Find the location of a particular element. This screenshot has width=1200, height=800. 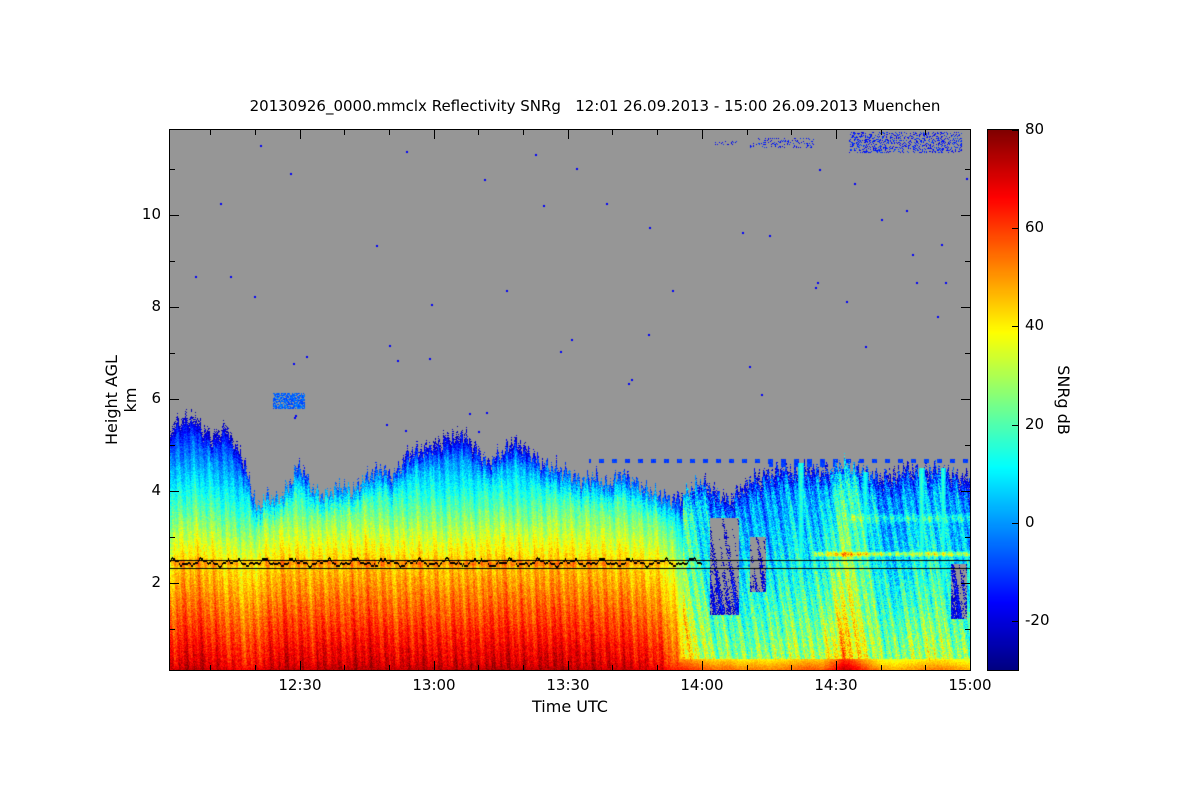

y-axis-label: Height AGL km is located at coordinates (121, 400).